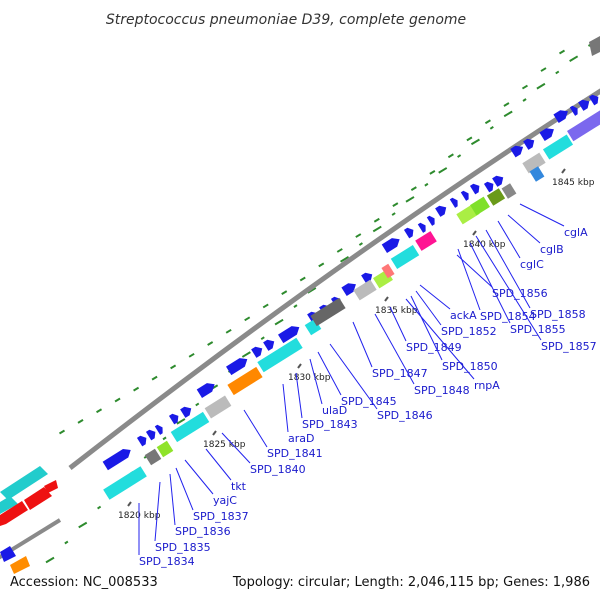 The width and height of the screenshot is (600, 600). What do you see at coordinates (183, 547) in the screenshot?
I see `gene-label: SPD_1835` at bounding box center [183, 547].